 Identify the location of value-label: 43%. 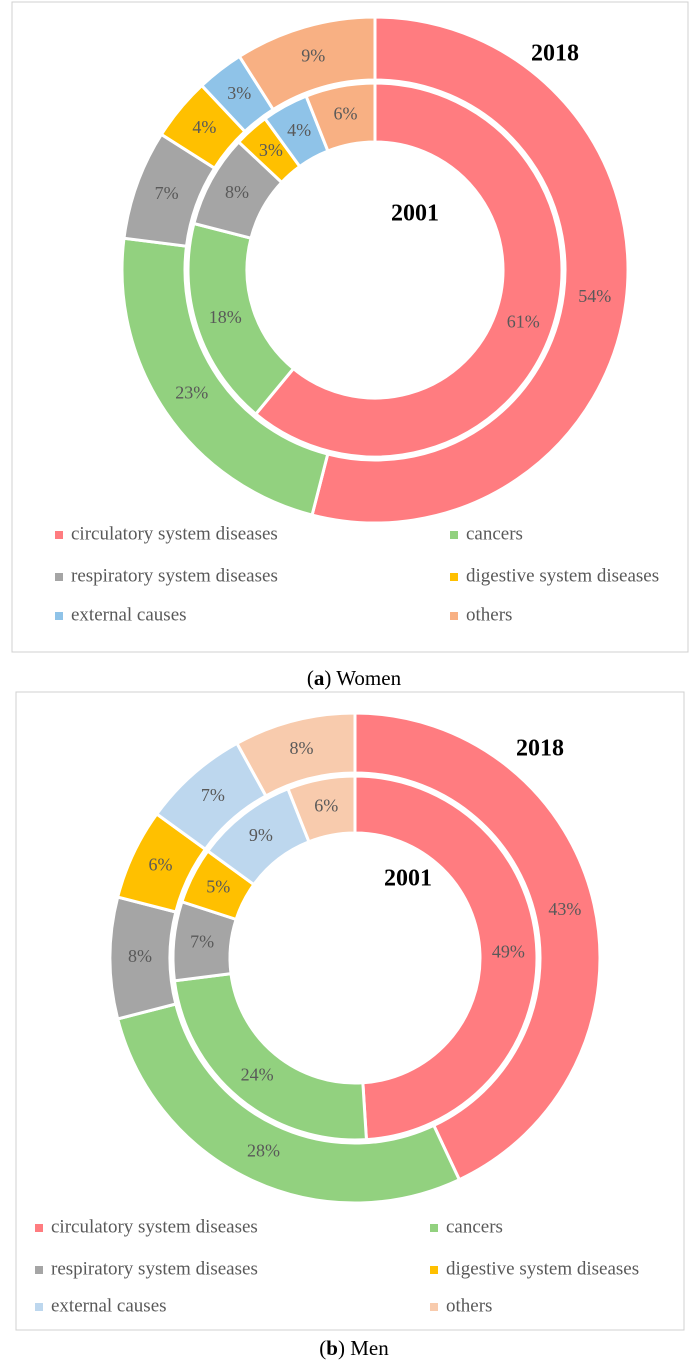
(564, 909).